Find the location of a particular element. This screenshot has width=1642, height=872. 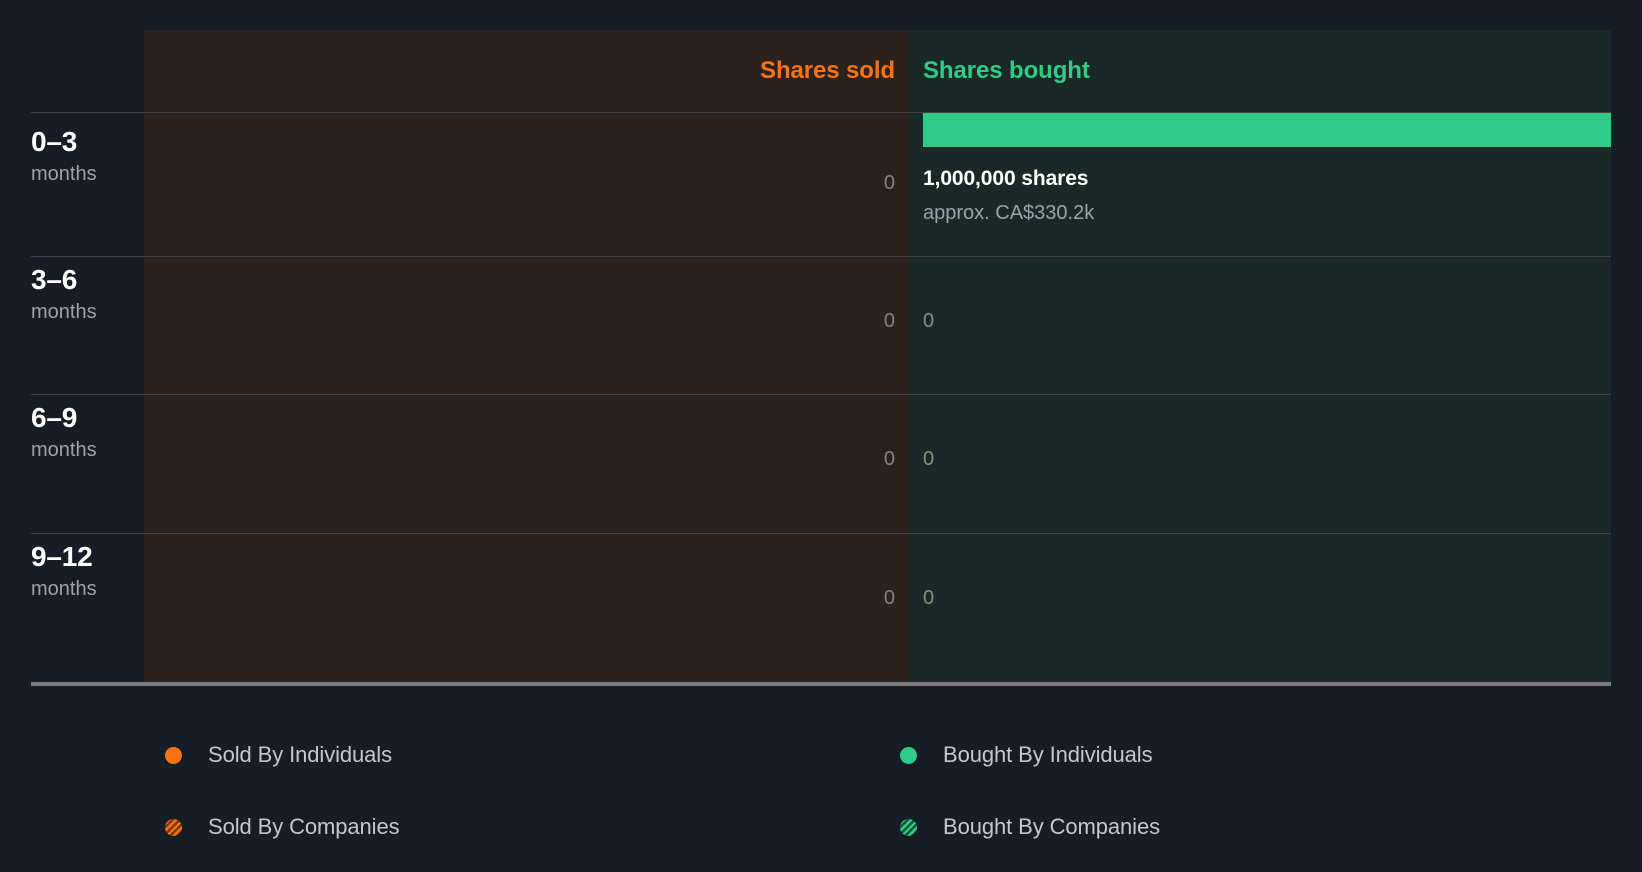

circle-solid-orange-icon is located at coordinates (173, 755).